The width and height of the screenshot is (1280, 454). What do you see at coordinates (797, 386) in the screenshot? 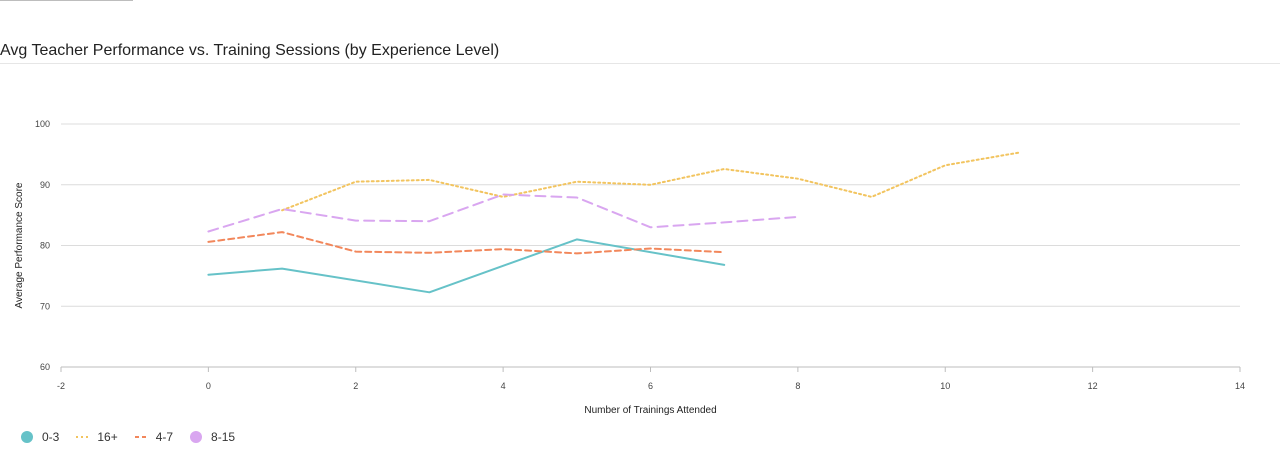
I see `x-tick-label: 8` at bounding box center [797, 386].